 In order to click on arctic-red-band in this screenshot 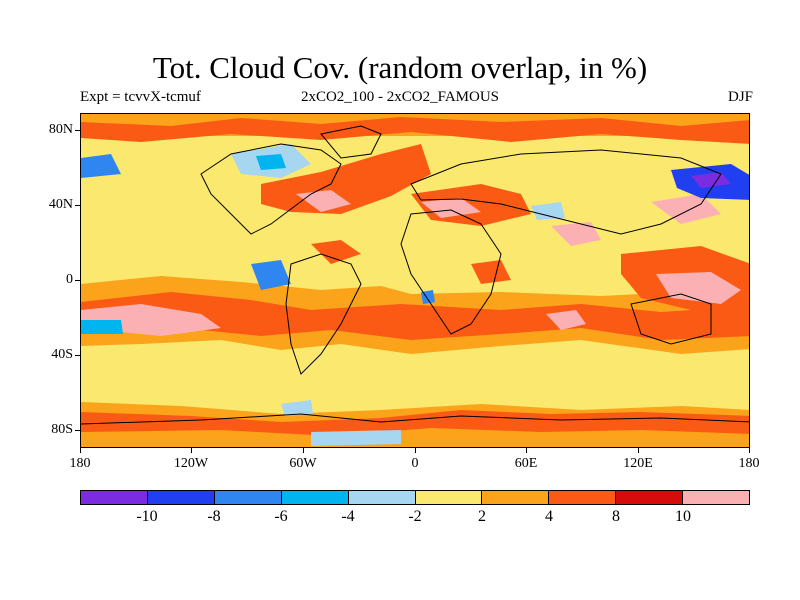, I will do `click(415, 130)`.